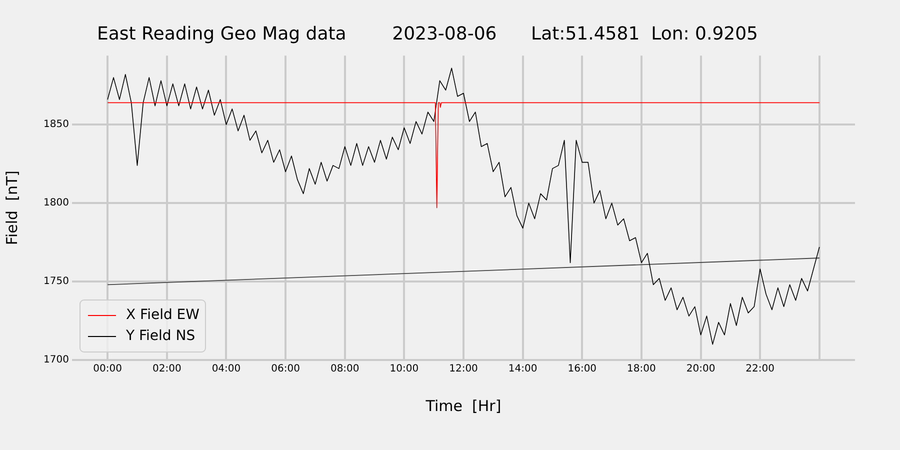  Describe the element at coordinates (463, 369) in the screenshot. I see `x-tick-label: 12:00` at that location.